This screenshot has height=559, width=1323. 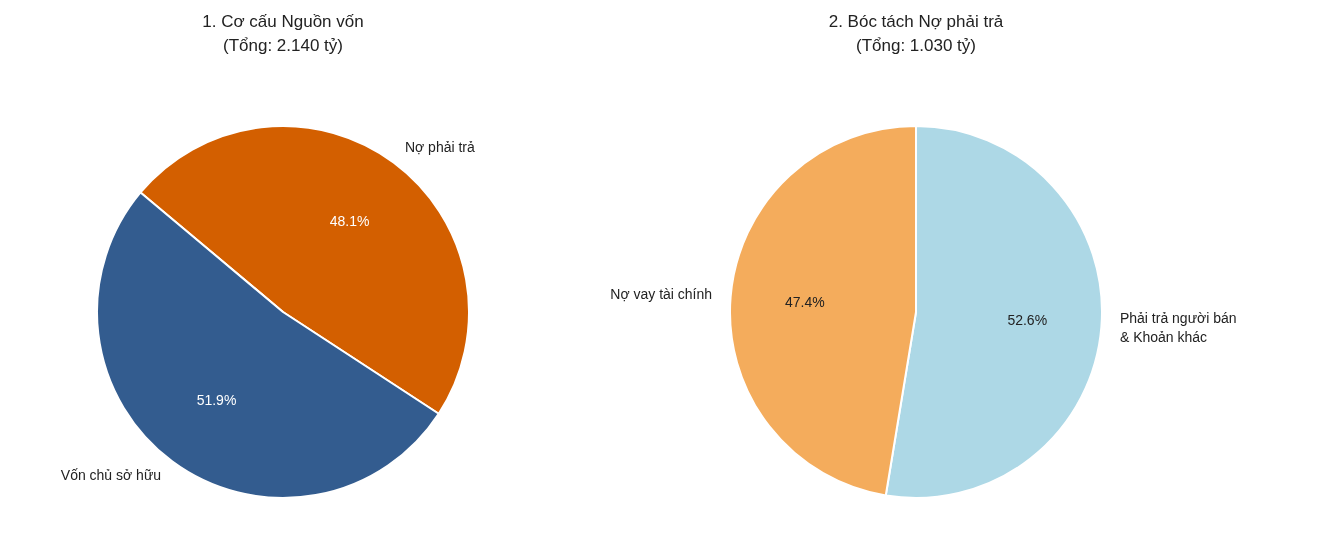 What do you see at coordinates (283, 45) in the screenshot?
I see `chart-subtitle: (Tổng: 2.140 tỷ)` at bounding box center [283, 45].